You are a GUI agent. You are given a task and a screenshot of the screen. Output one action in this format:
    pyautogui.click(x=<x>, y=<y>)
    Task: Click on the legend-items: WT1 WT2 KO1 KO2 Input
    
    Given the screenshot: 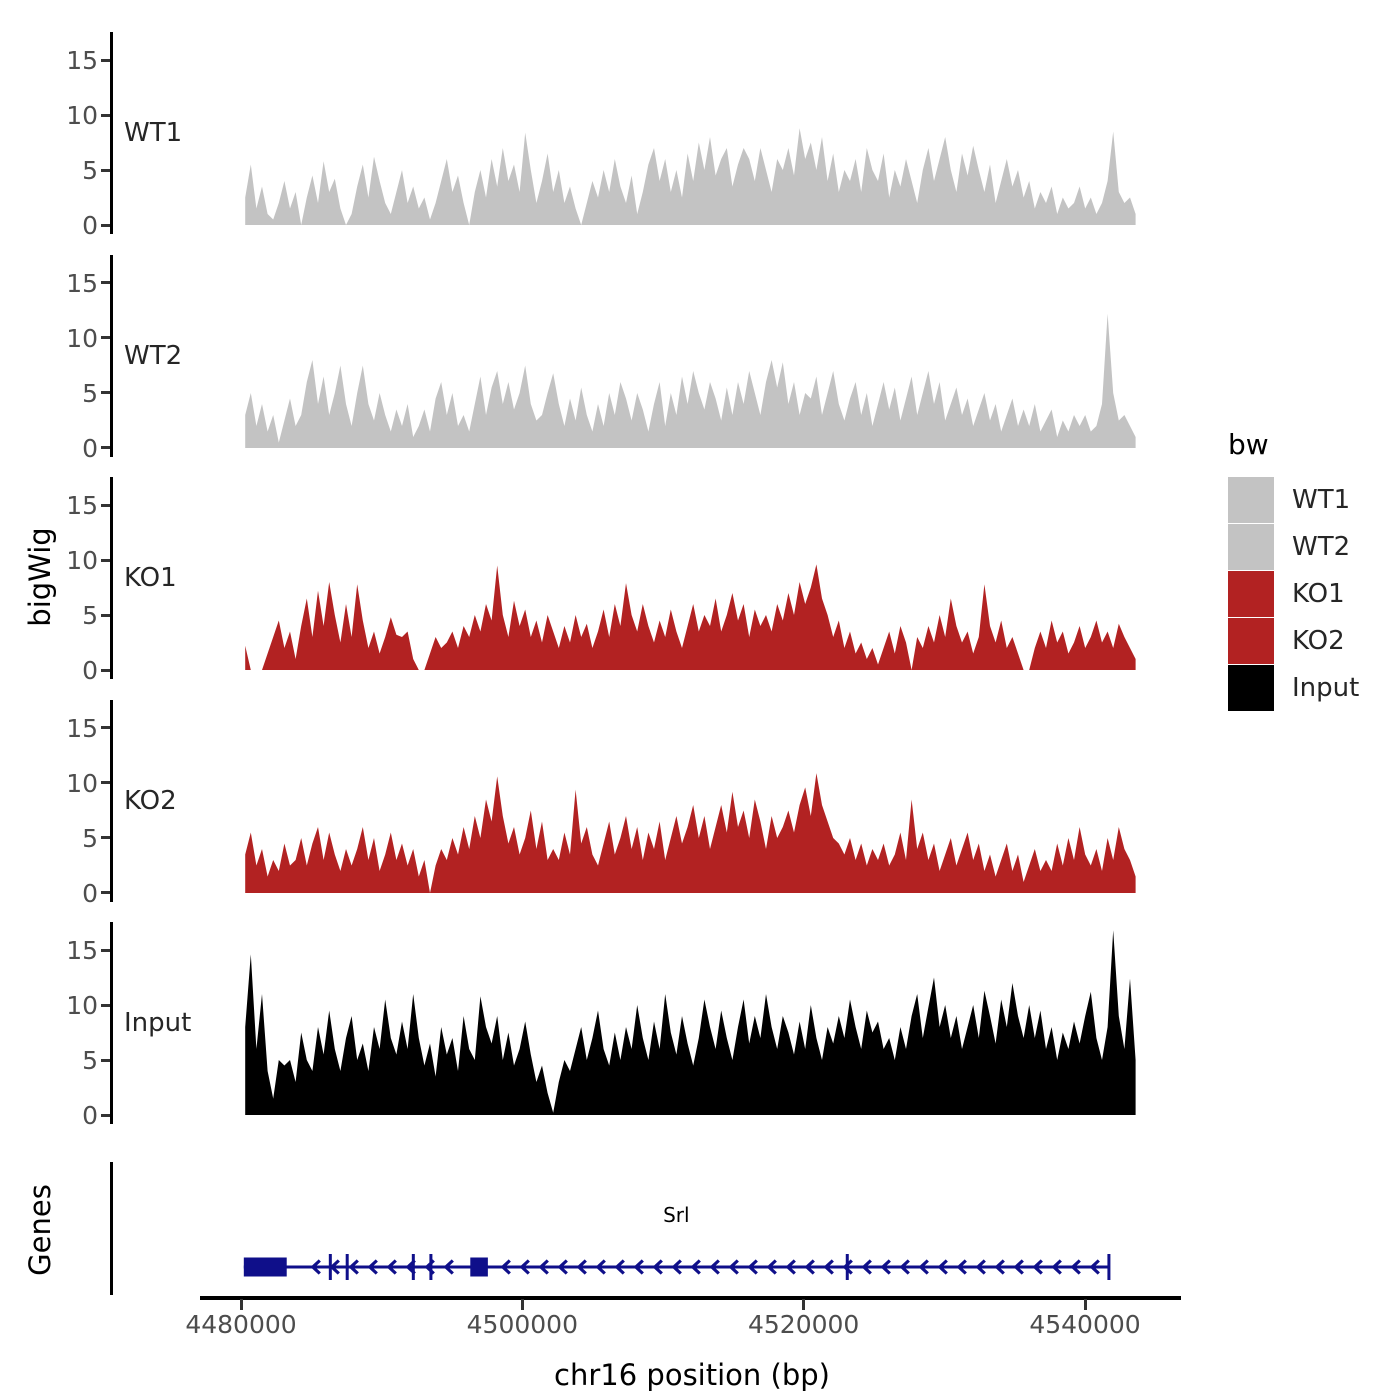 What is the action you would take?
    pyautogui.click(x=1293, y=594)
    